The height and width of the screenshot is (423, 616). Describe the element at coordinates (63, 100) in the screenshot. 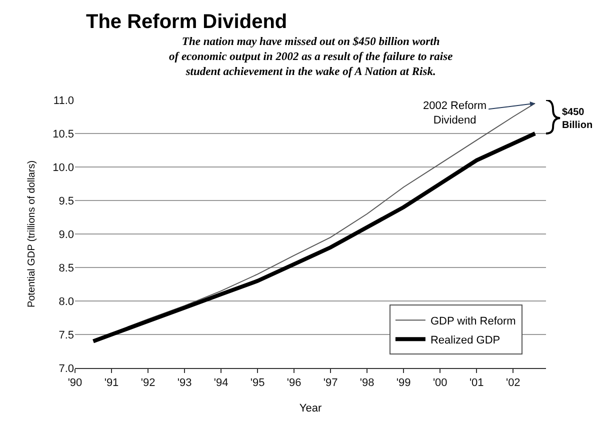

I see `y-tick-label: 11.0` at that location.